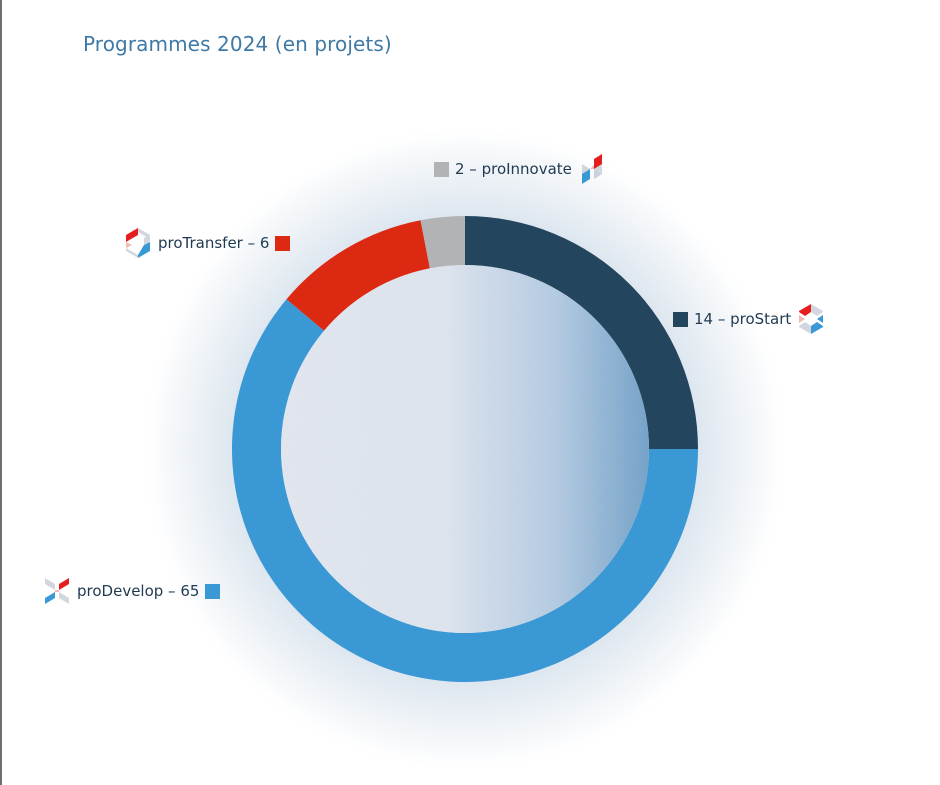 This screenshot has height=785, width=940. Describe the element at coordinates (138, 591) in the screenshot. I see `label-prodevelop-text: proDevelop – 65` at that location.